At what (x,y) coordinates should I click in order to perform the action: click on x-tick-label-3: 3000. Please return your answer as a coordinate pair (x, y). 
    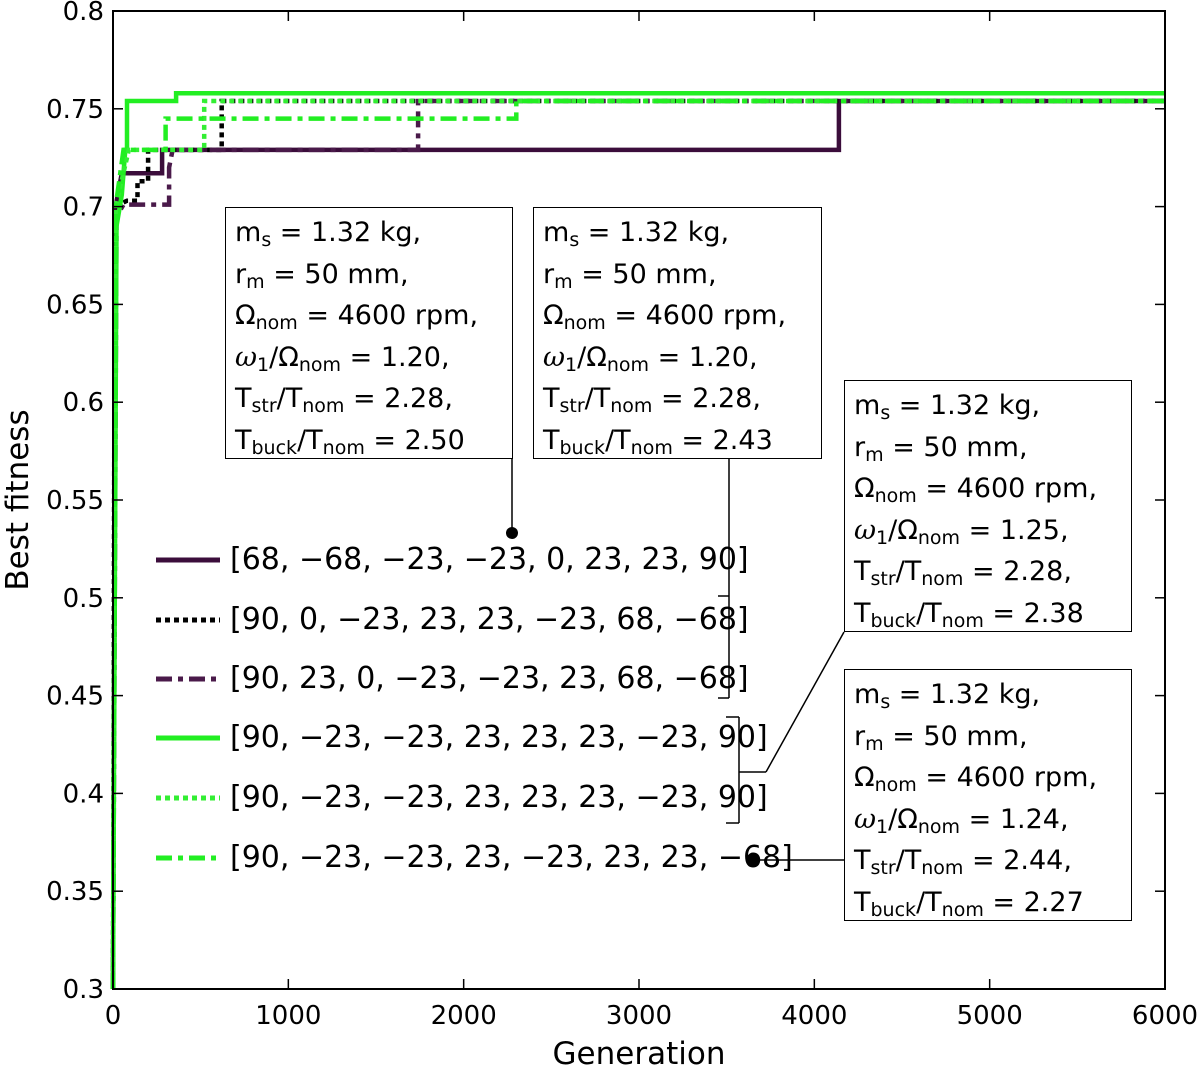
    Looking at the image, I should click on (639, 1016).